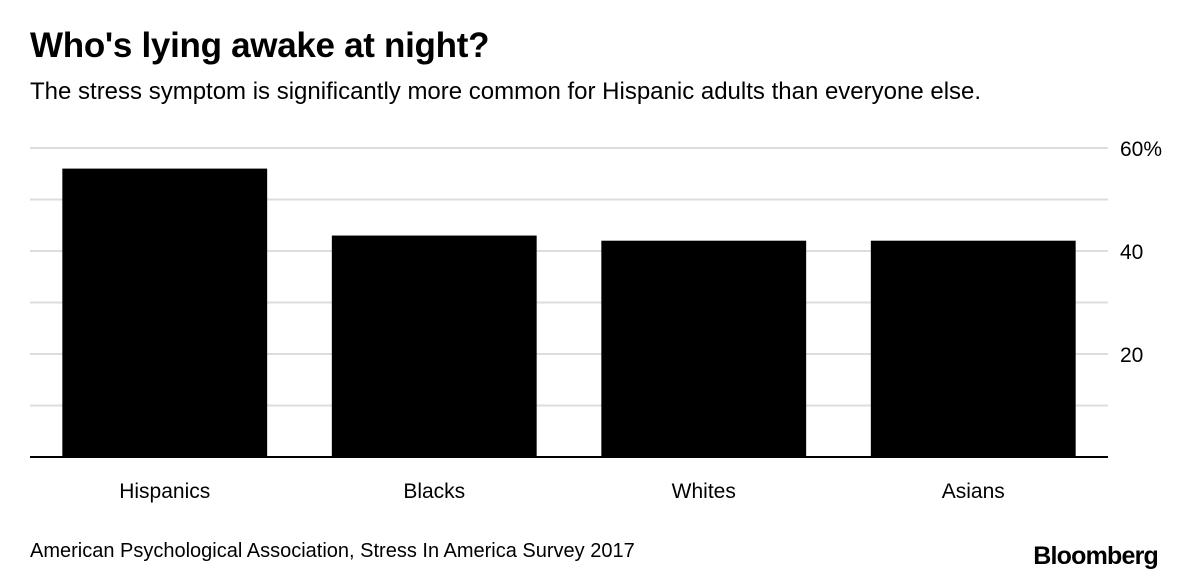  I want to click on y-tick-label: 60%, so click(1141, 149).